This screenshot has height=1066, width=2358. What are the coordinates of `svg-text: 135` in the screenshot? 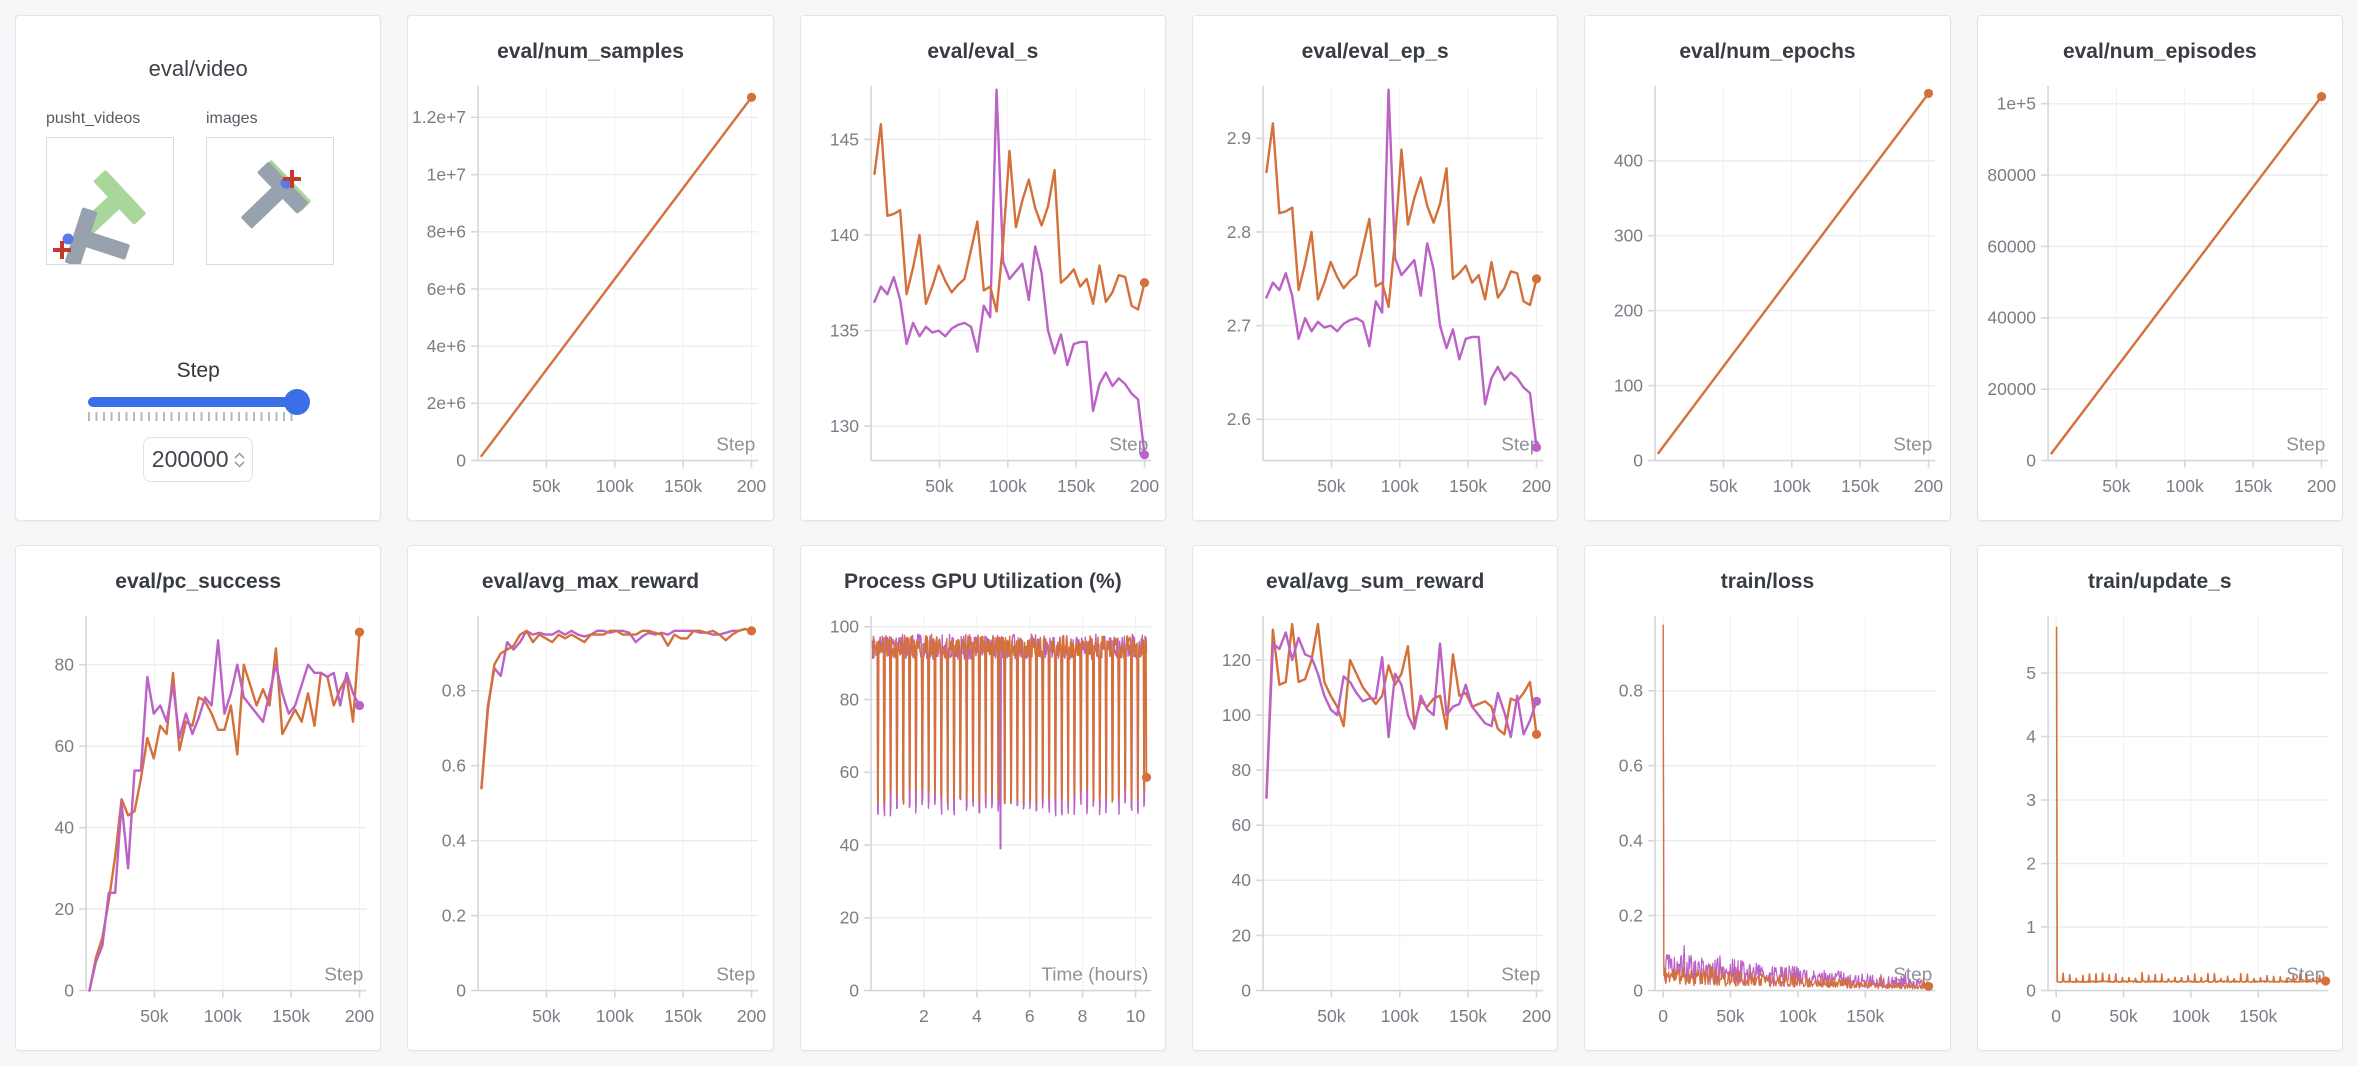 It's located at (843, 331).